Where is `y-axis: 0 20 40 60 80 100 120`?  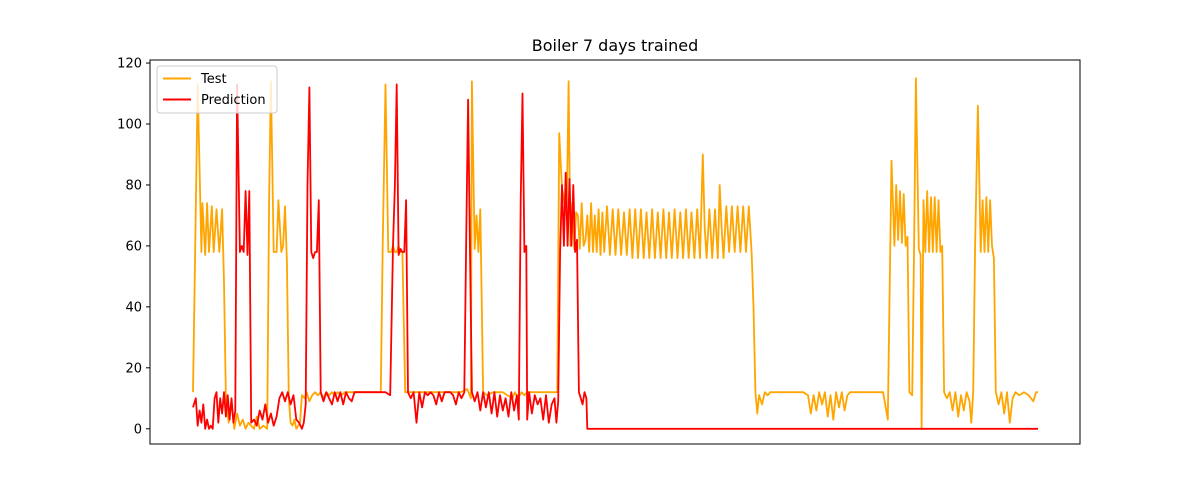 y-axis: 0 20 40 60 80 100 120 is located at coordinates (133, 247).